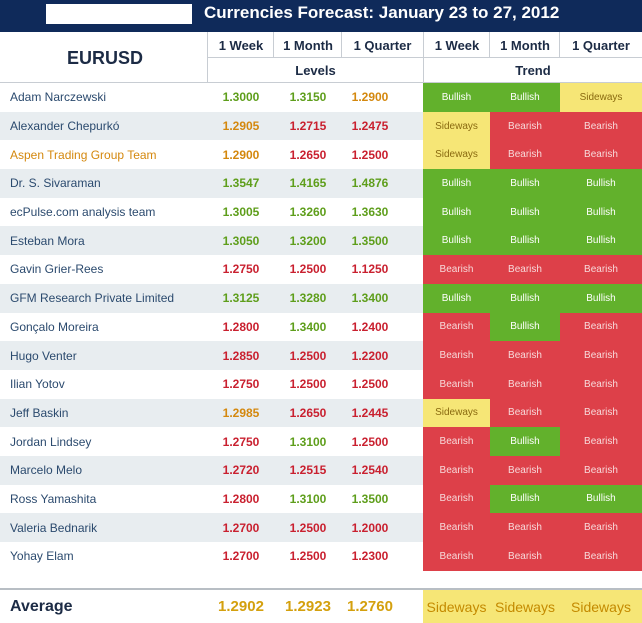  I want to click on level-cell: 1.2750, so click(241, 441).